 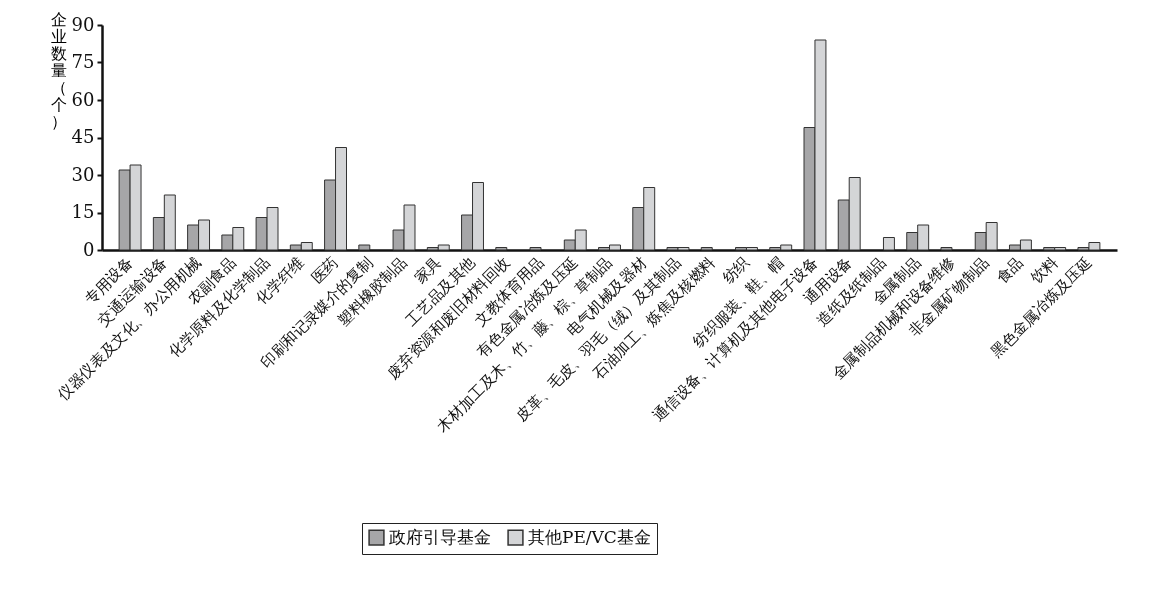 I want to click on legend-label: 其他PE/VC基金, so click(x=589, y=536).